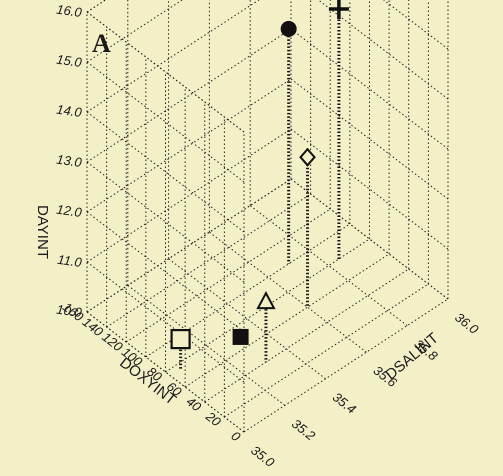 This screenshot has height=476, width=503. Describe the element at coordinates (69, 261) in the screenshot. I see `z-tick-label: 11.0` at that location.